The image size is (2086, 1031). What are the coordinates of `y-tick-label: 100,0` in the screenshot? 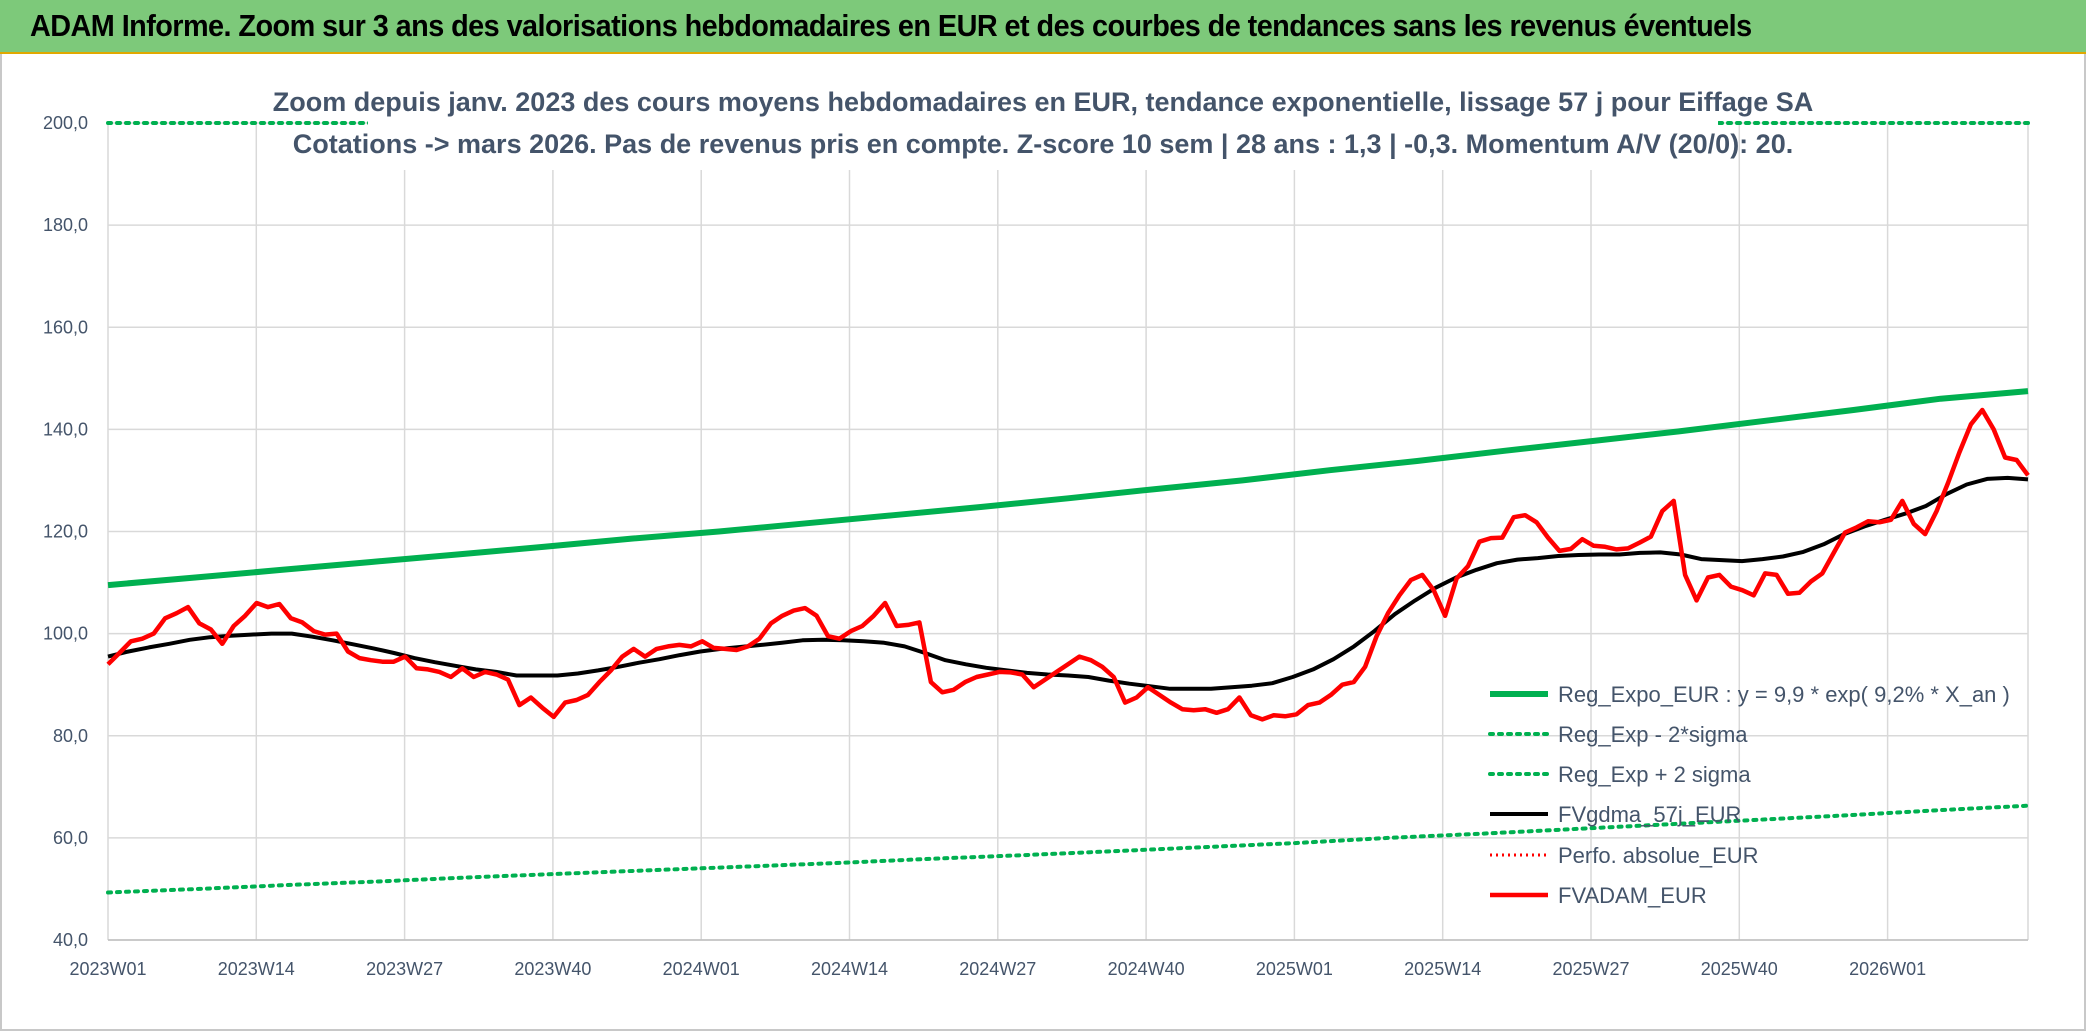 It's located at (65, 634).